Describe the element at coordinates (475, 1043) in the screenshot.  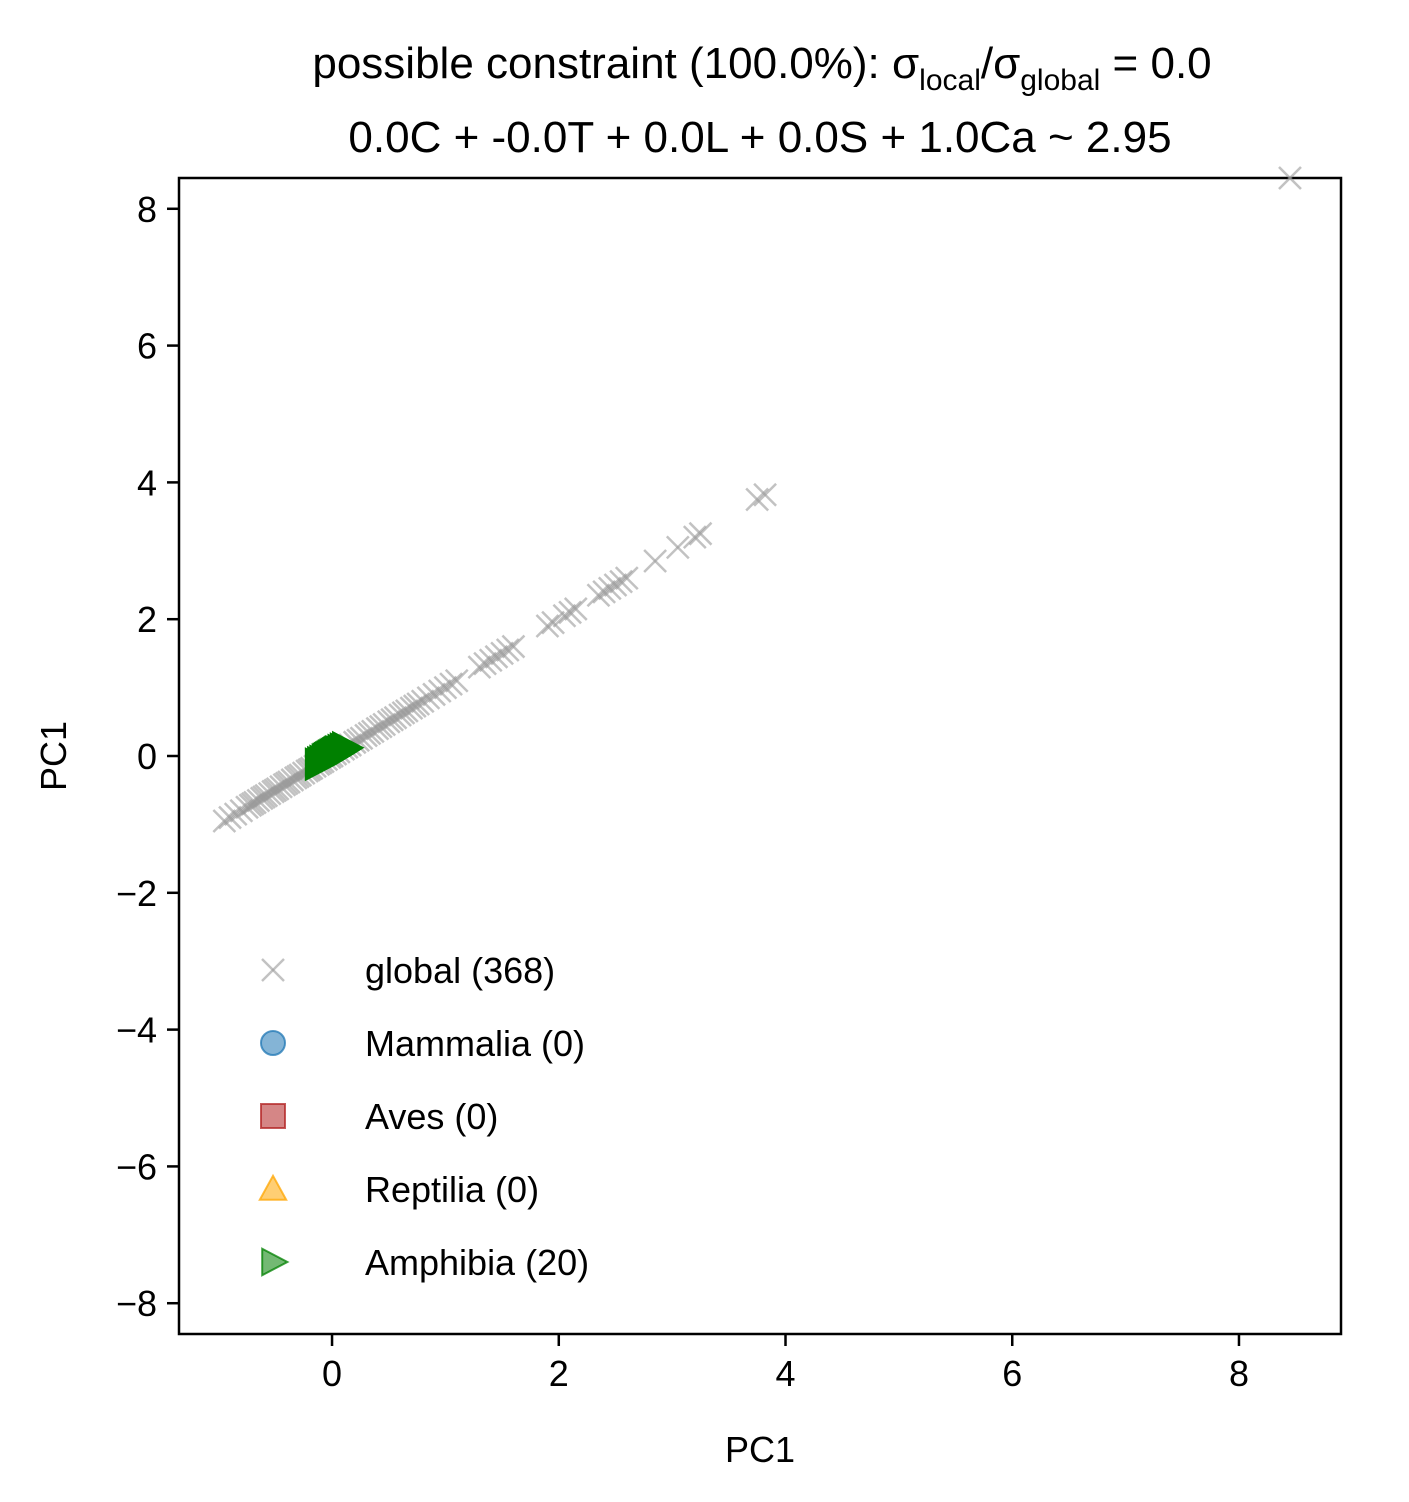
I see `legend-label: Mammalia (0)` at that location.